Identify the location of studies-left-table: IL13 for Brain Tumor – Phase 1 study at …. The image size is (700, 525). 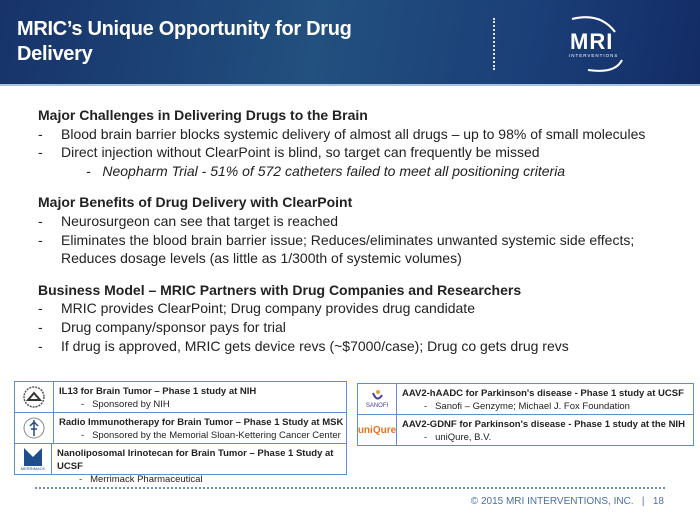
(180, 433).